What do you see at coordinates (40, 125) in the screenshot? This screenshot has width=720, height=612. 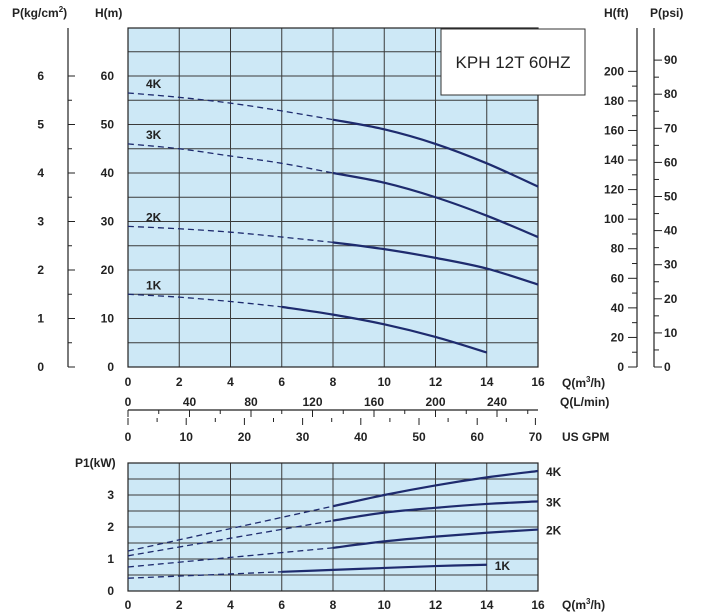 I see `tick-label: 5` at bounding box center [40, 125].